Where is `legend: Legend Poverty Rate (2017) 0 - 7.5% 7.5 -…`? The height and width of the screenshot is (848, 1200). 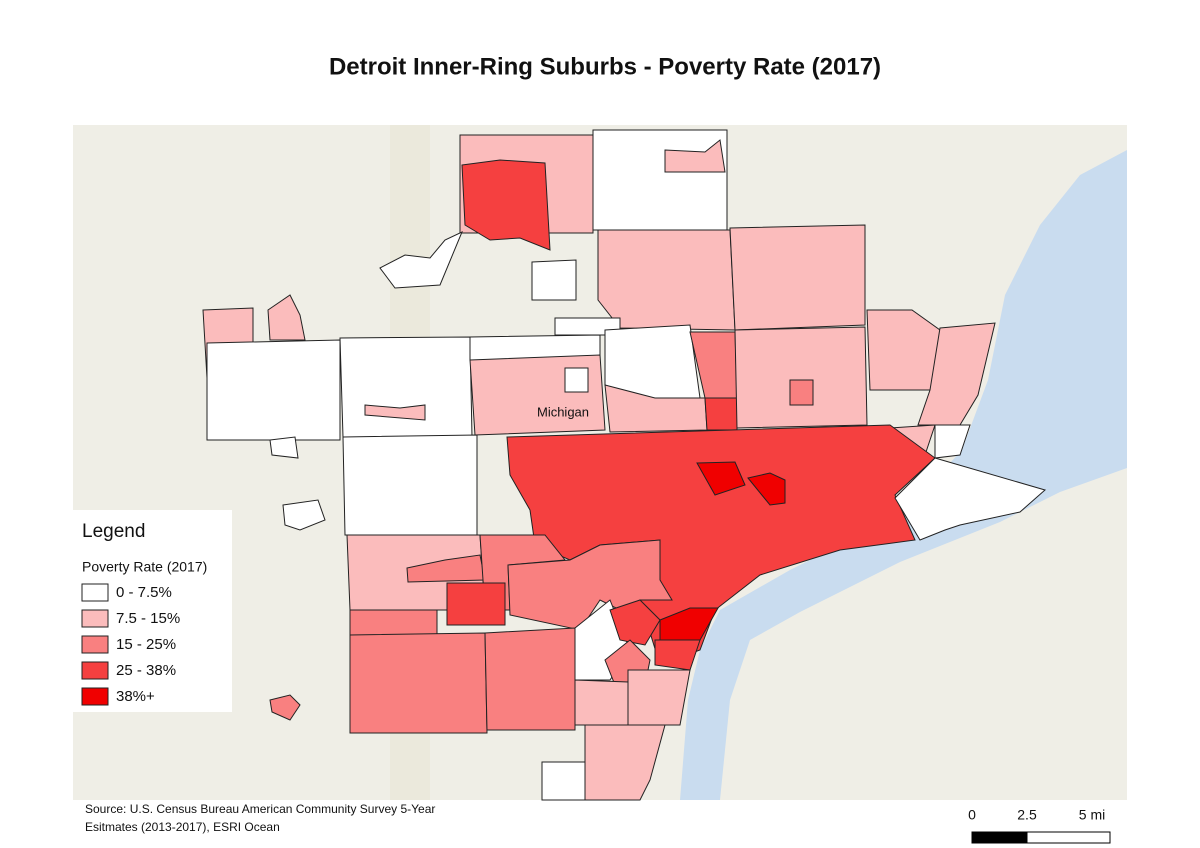
legend: Legend Poverty Rate (2017) 0 - 7.5% 7.5 -… is located at coordinates (152, 611).